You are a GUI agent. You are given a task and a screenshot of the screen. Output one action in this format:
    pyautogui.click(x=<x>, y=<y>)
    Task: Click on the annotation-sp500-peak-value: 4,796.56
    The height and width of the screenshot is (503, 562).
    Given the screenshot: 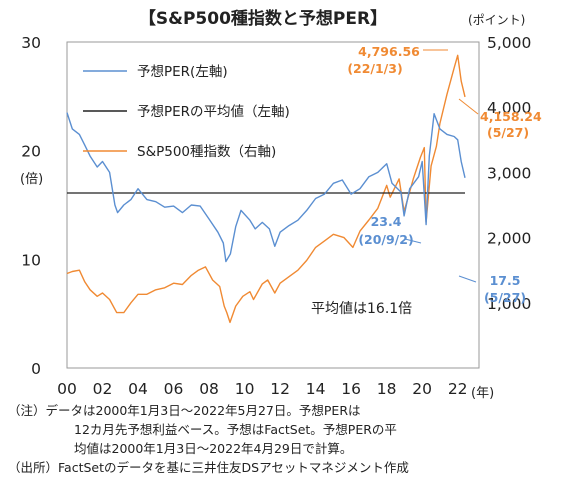 What is the action you would take?
    pyautogui.click(x=389, y=51)
    